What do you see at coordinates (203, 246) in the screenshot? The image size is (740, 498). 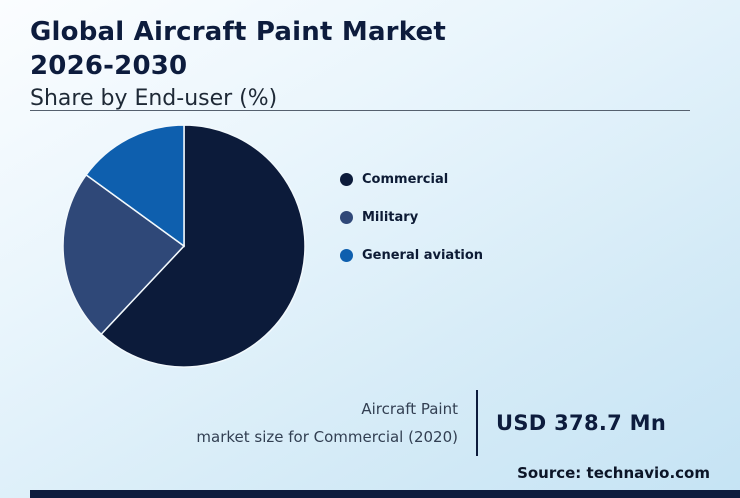 I see `pie-slice-commercial` at bounding box center [203, 246].